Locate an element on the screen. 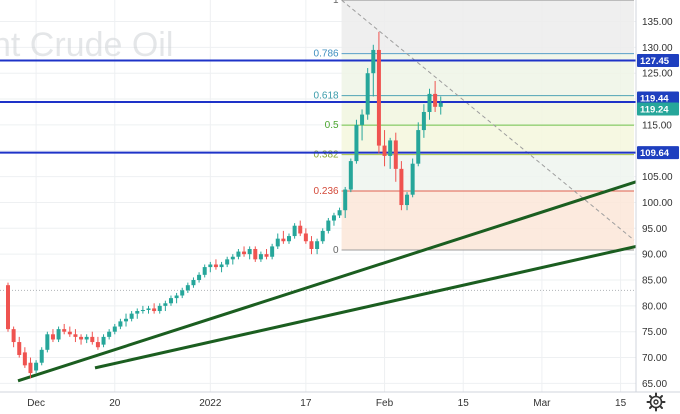  time-tick-label: Mar is located at coordinates (542, 403).